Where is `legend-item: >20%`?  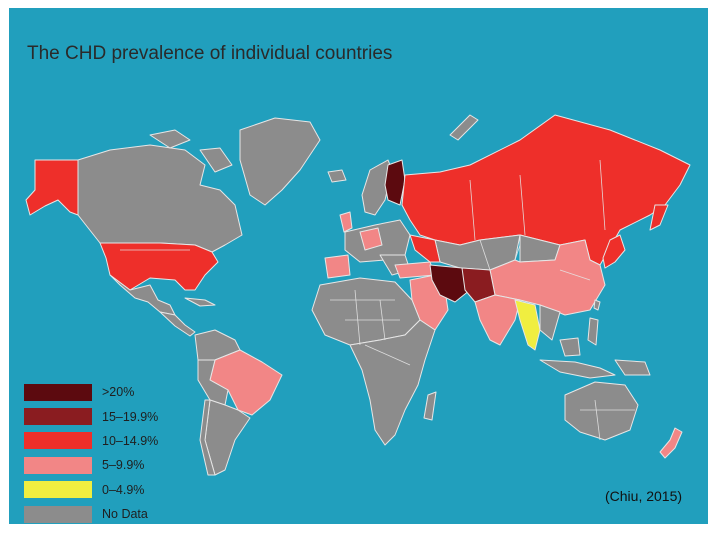 legend-item: >20% is located at coordinates (91, 392).